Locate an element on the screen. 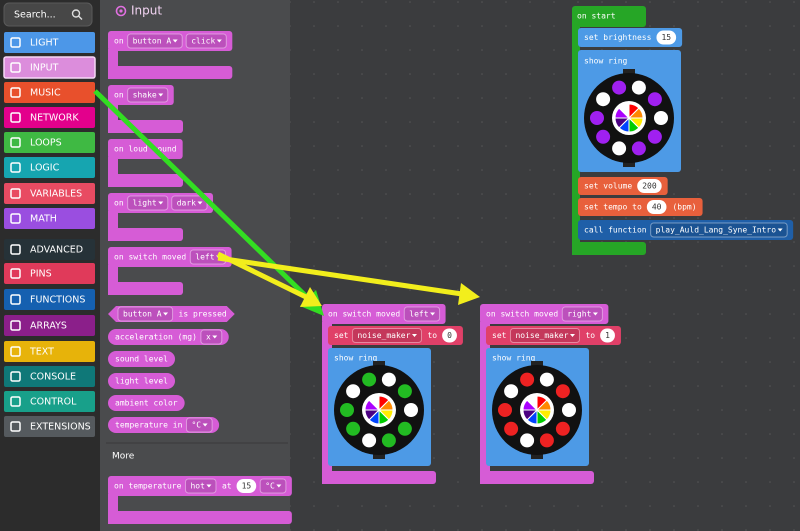 The width and height of the screenshot is (800, 531). dropdown-value: right is located at coordinates (579, 314).